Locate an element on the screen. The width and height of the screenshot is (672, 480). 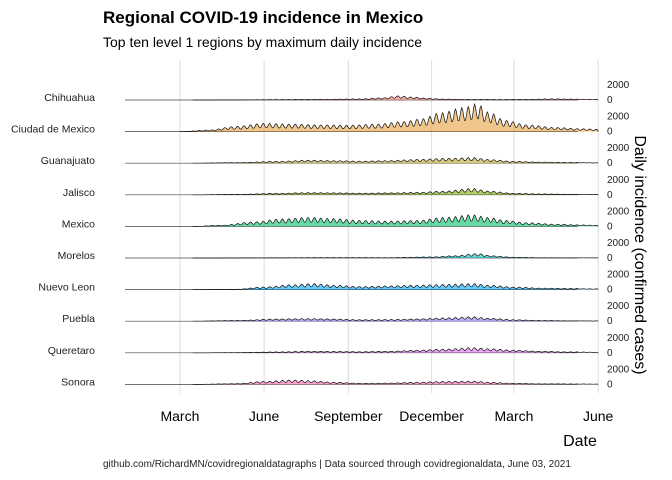
y-axis-title: Daily incidence (confirmed cases) is located at coordinates (639, 254).